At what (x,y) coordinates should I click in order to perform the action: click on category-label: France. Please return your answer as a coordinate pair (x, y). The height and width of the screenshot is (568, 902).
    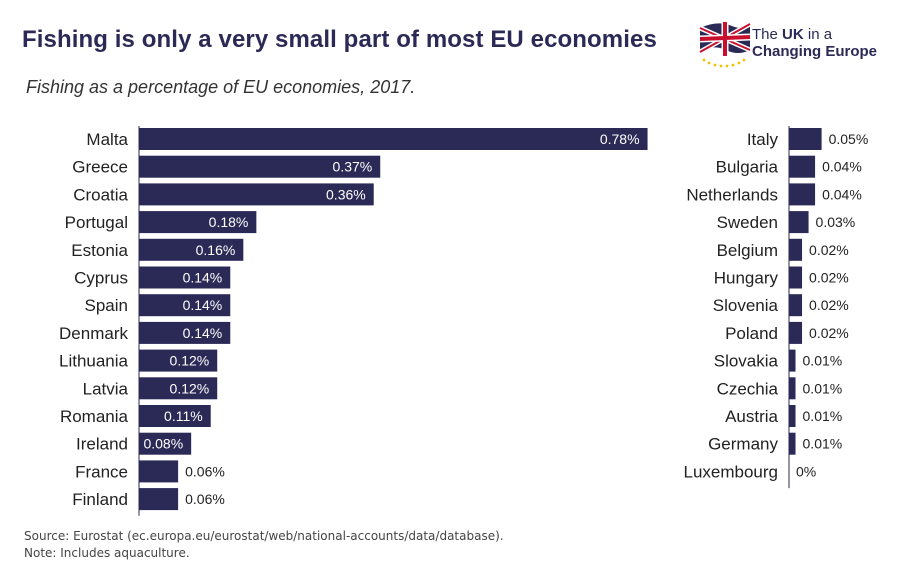
    Looking at the image, I should click on (101, 471).